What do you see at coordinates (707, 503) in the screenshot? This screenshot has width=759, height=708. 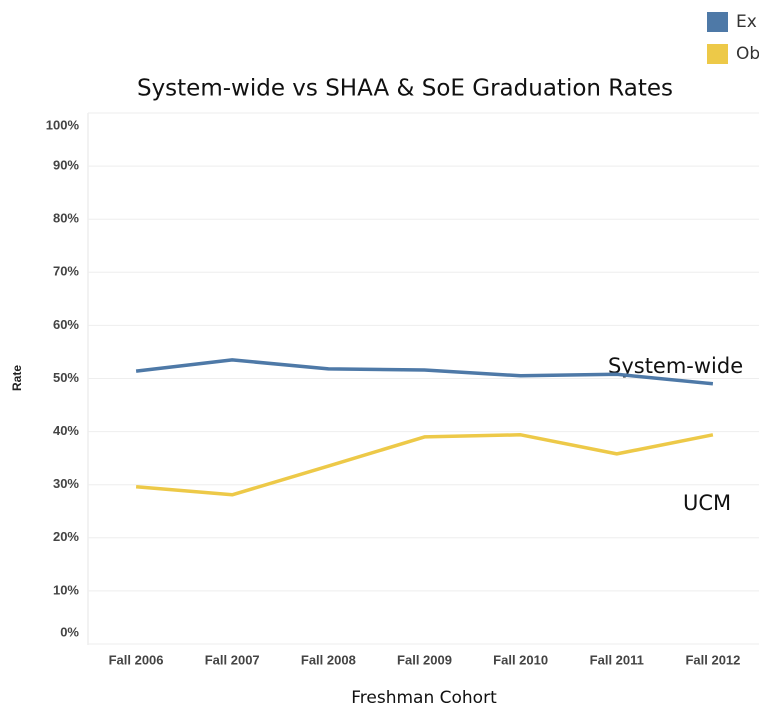 I see `annotation: UCM` at bounding box center [707, 503].